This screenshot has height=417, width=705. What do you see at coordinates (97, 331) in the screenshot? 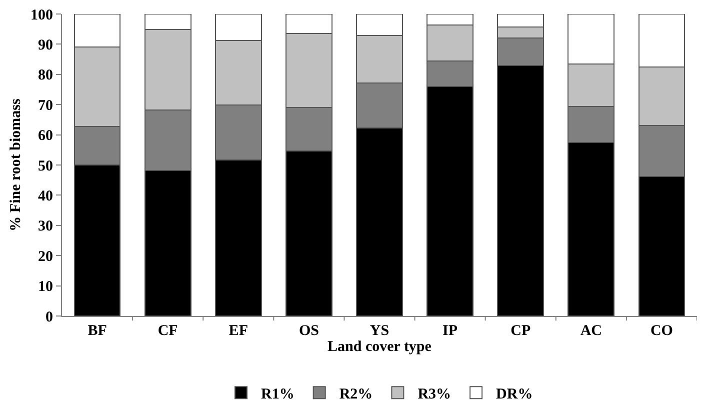
I see `x-tick-label: BF` at bounding box center [97, 331].